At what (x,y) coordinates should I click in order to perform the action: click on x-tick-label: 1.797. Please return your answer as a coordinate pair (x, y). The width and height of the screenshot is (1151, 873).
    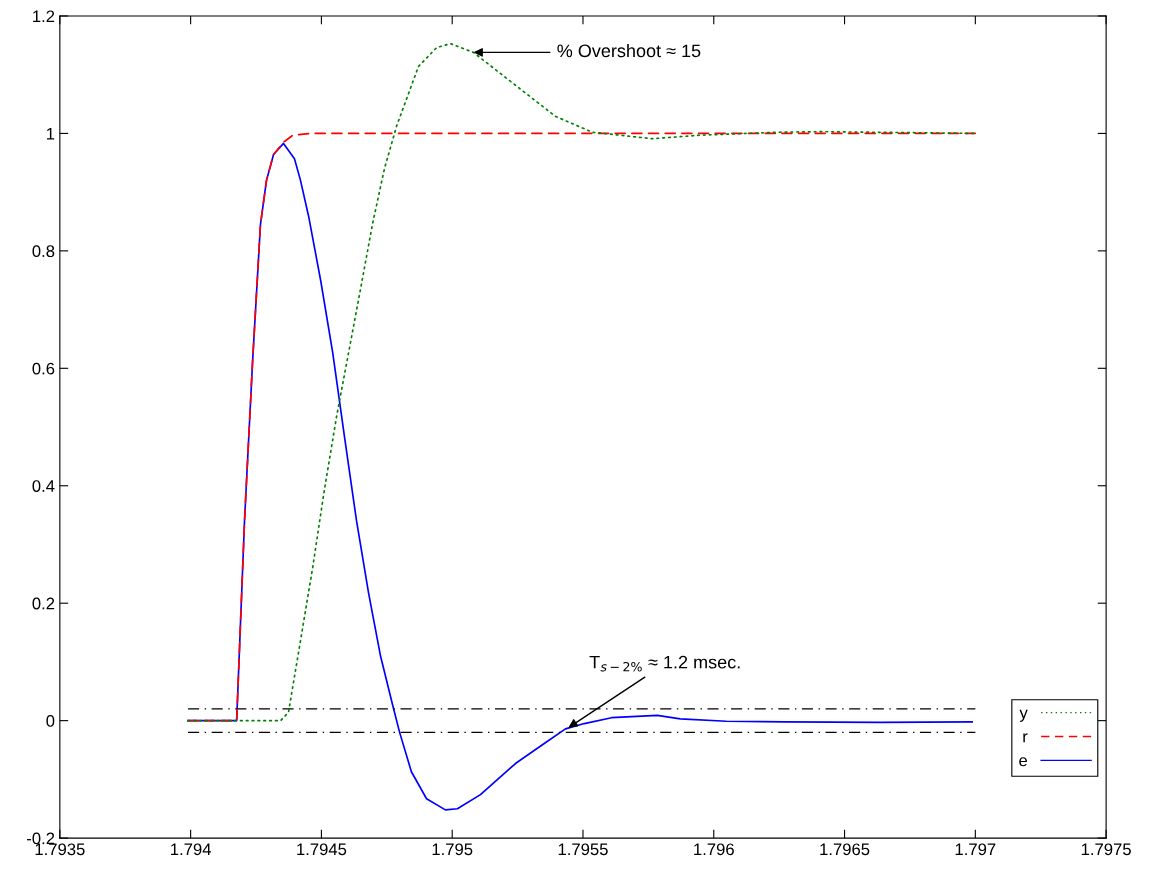
    Looking at the image, I should click on (975, 849).